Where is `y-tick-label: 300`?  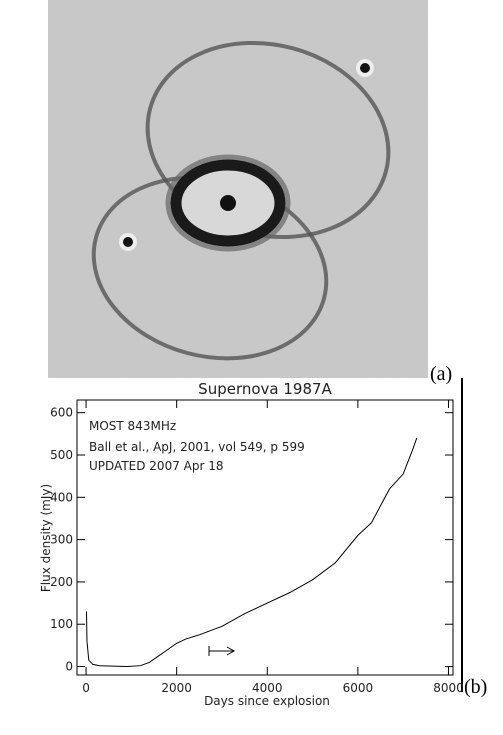 y-tick-label: 300 is located at coordinates (61, 540).